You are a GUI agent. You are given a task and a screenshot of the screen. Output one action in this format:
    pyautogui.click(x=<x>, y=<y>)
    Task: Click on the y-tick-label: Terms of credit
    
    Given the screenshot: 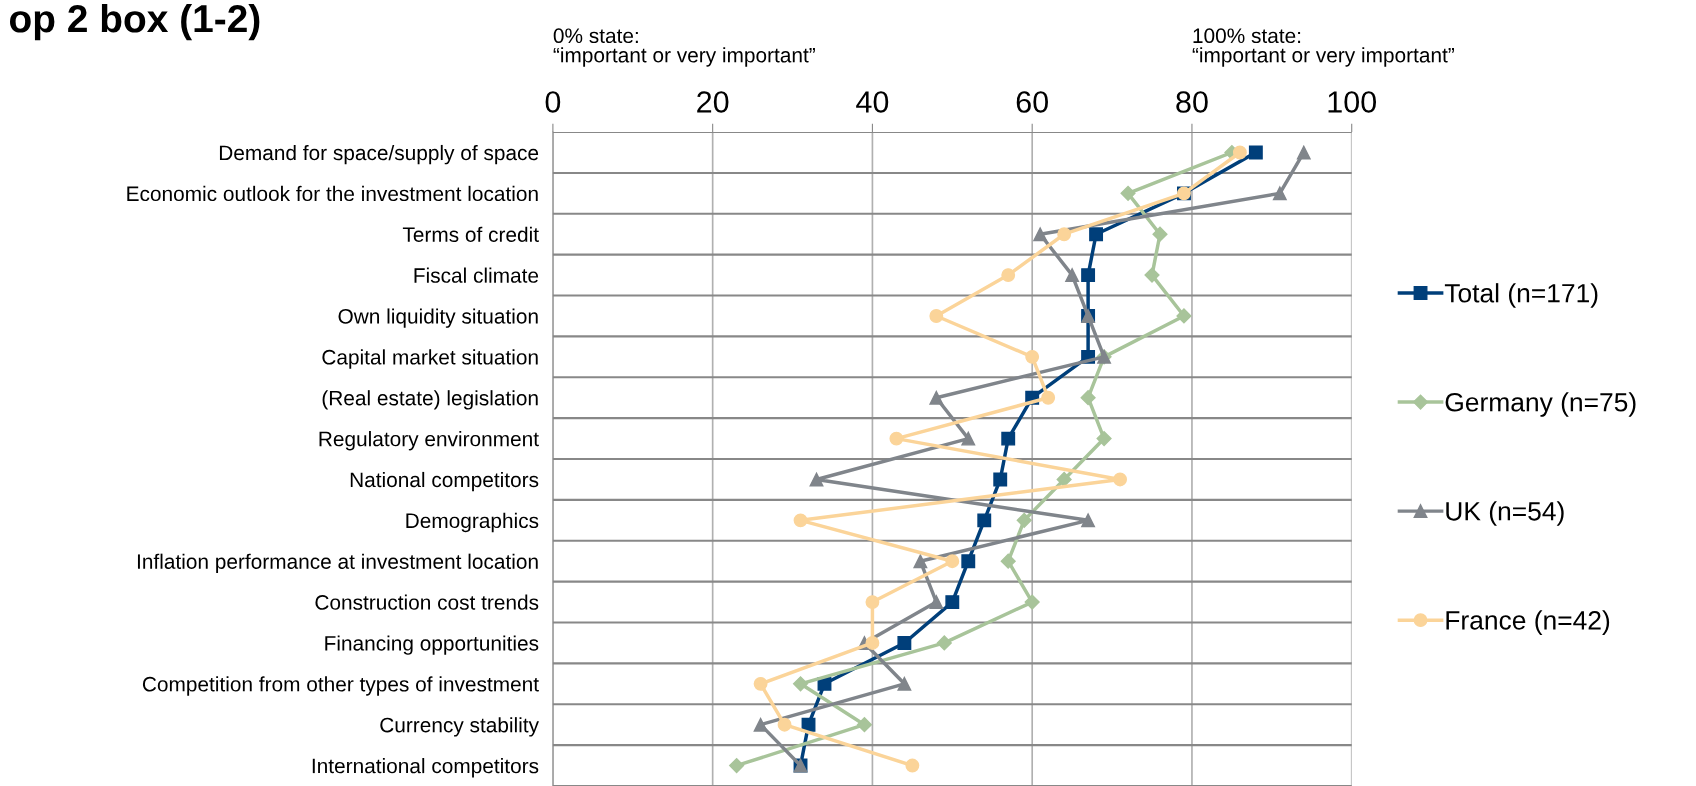 What is the action you would take?
    pyautogui.click(x=470, y=234)
    